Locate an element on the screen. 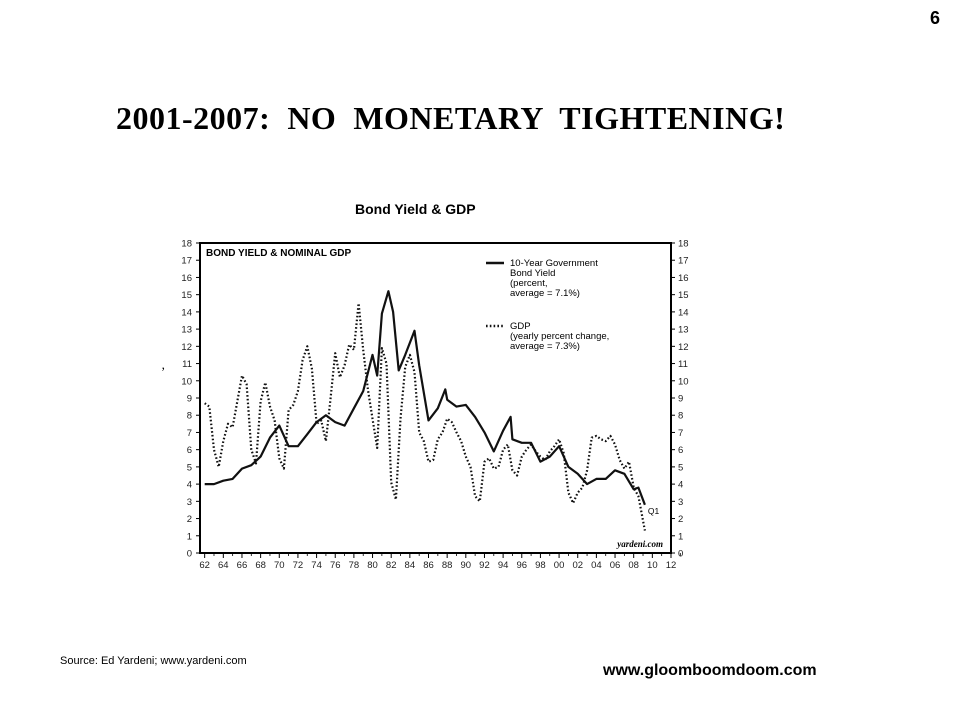 This screenshot has height=720, width=960. x-tick-label: 98 is located at coordinates (540, 565).